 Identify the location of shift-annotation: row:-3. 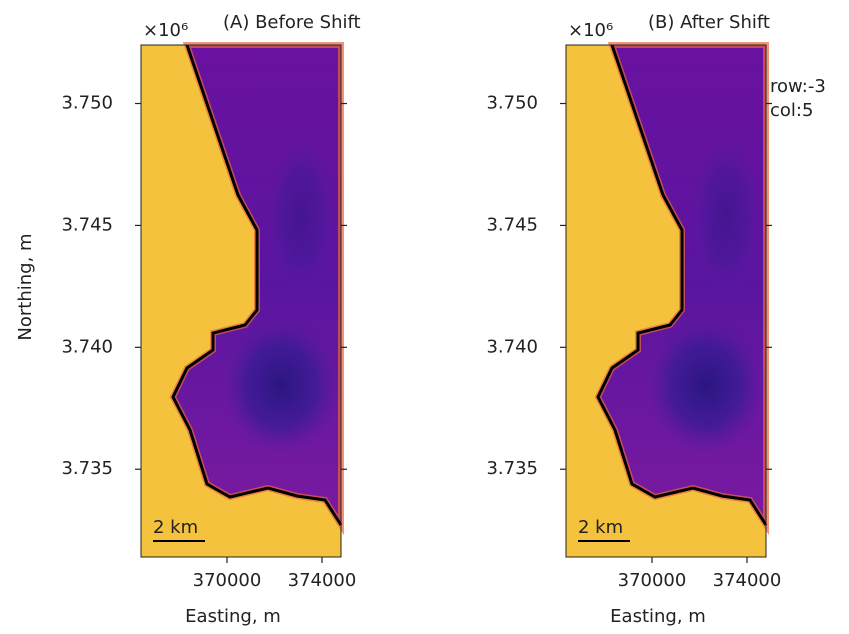
(798, 86).